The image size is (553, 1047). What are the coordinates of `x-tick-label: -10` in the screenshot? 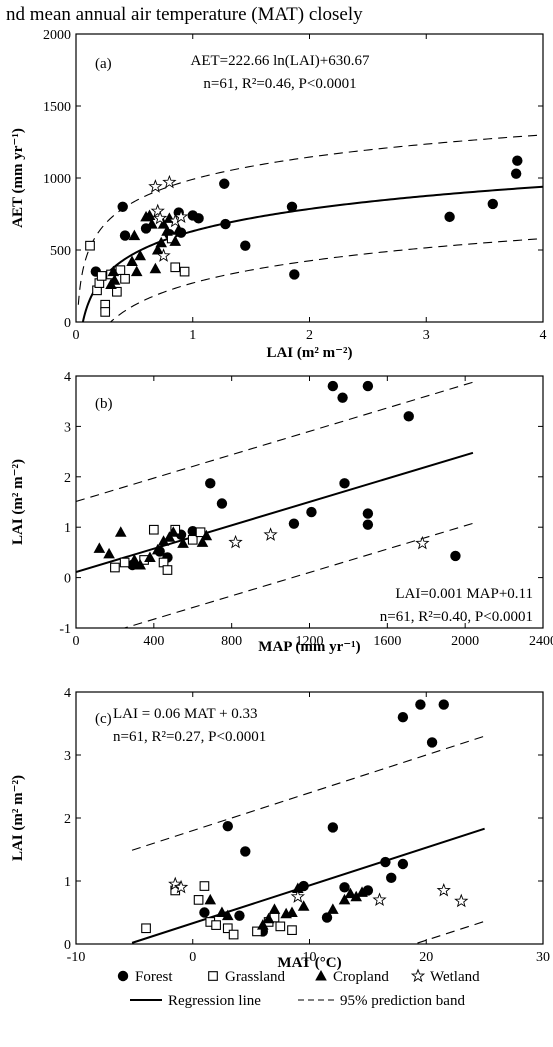 It's located at (76, 957).